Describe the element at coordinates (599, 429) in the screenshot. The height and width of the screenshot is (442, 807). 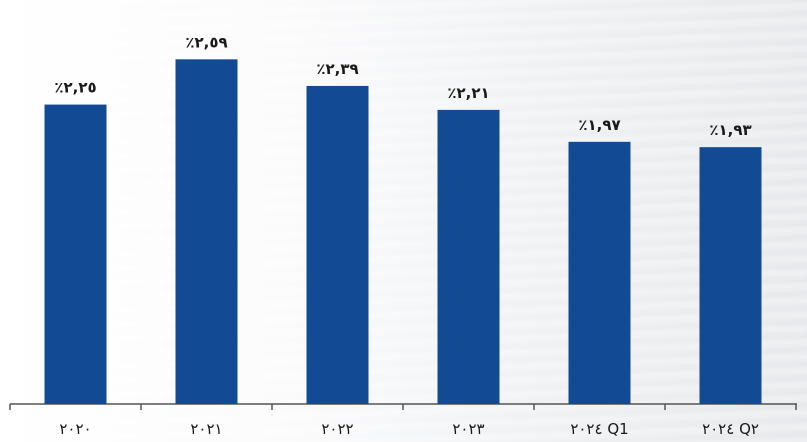
I see `x-tick-label: ٢٠٢٤ Q1` at that location.